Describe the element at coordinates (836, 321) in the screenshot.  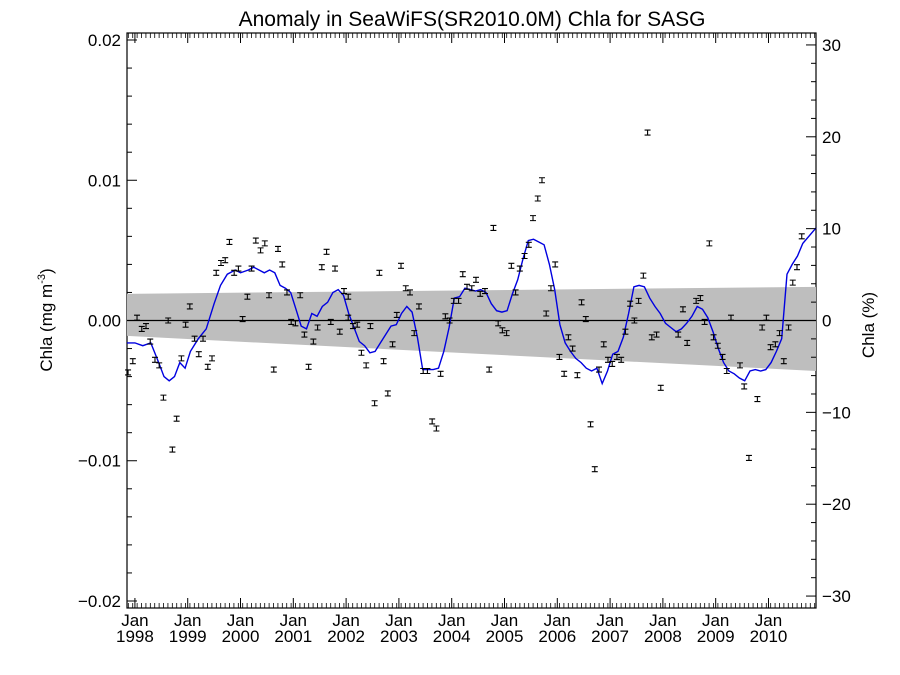
I see `right-axis-labels: 30 20 10 0 −10 −20 −30` at that location.